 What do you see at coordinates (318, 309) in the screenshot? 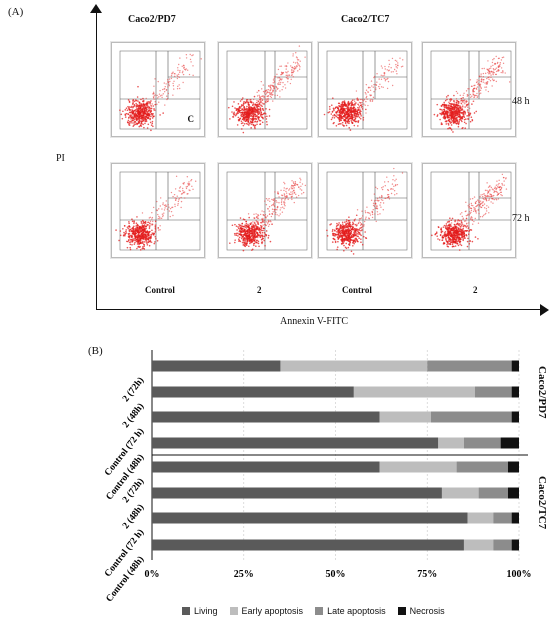
I see `x-axis-line` at bounding box center [318, 309].